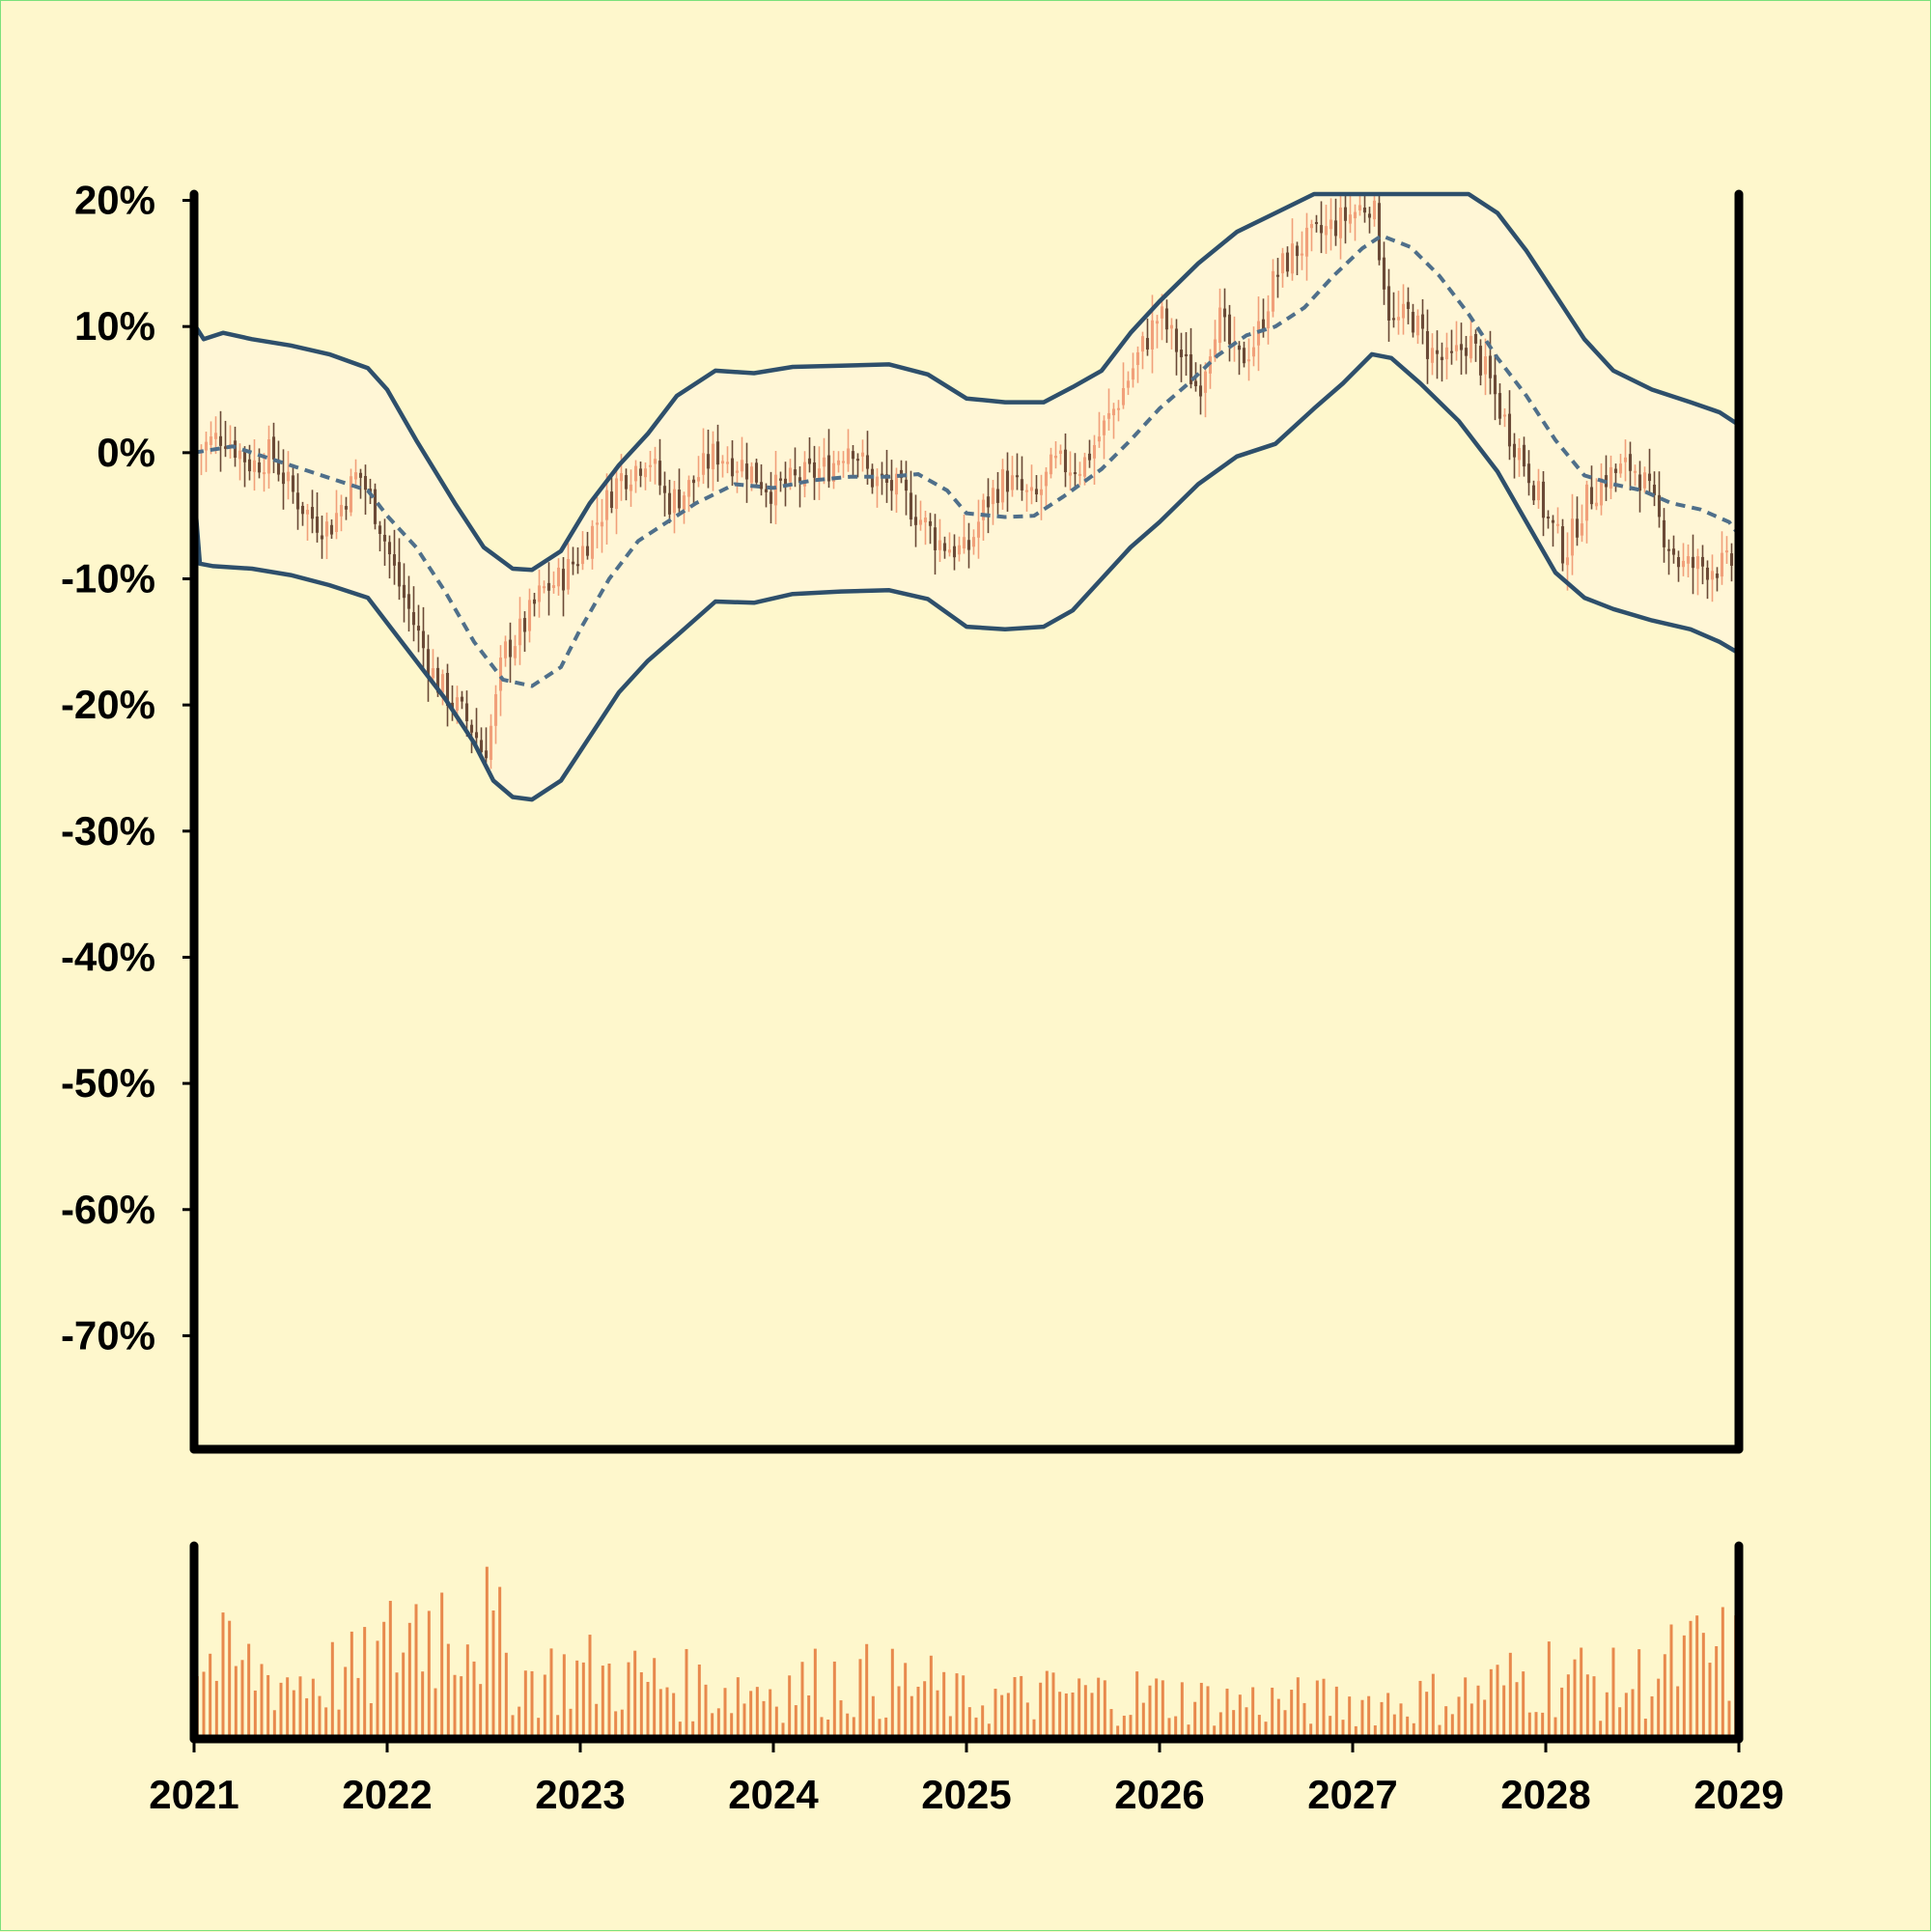 The height and width of the screenshot is (1932, 1931). What do you see at coordinates (966, 1653) in the screenshot?
I see `volume-panel` at bounding box center [966, 1653].